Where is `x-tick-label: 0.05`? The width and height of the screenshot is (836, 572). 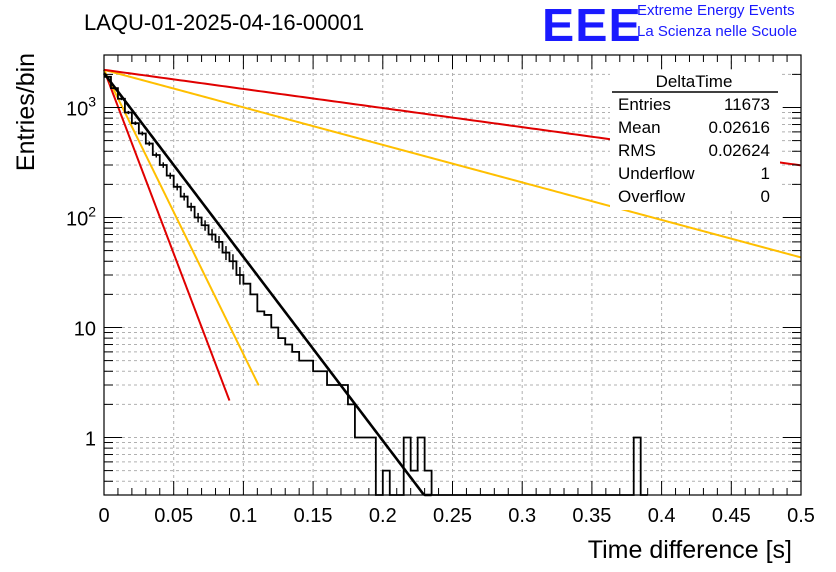
x-tick-label: 0.05 is located at coordinates (173, 516).